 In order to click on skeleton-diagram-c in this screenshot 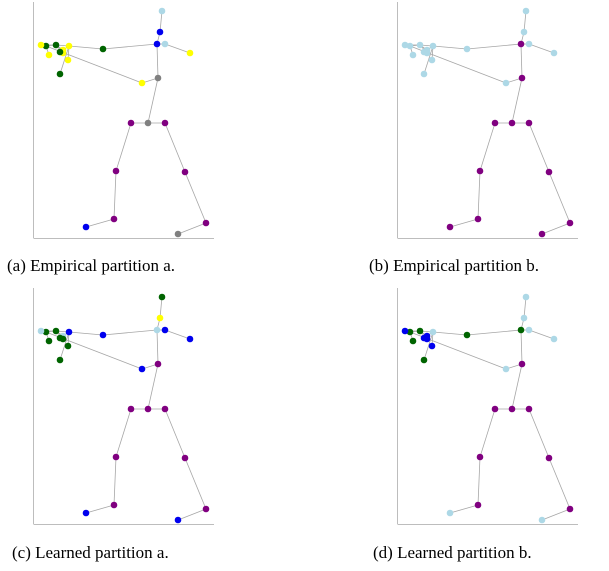, I will do `click(123, 406)`.